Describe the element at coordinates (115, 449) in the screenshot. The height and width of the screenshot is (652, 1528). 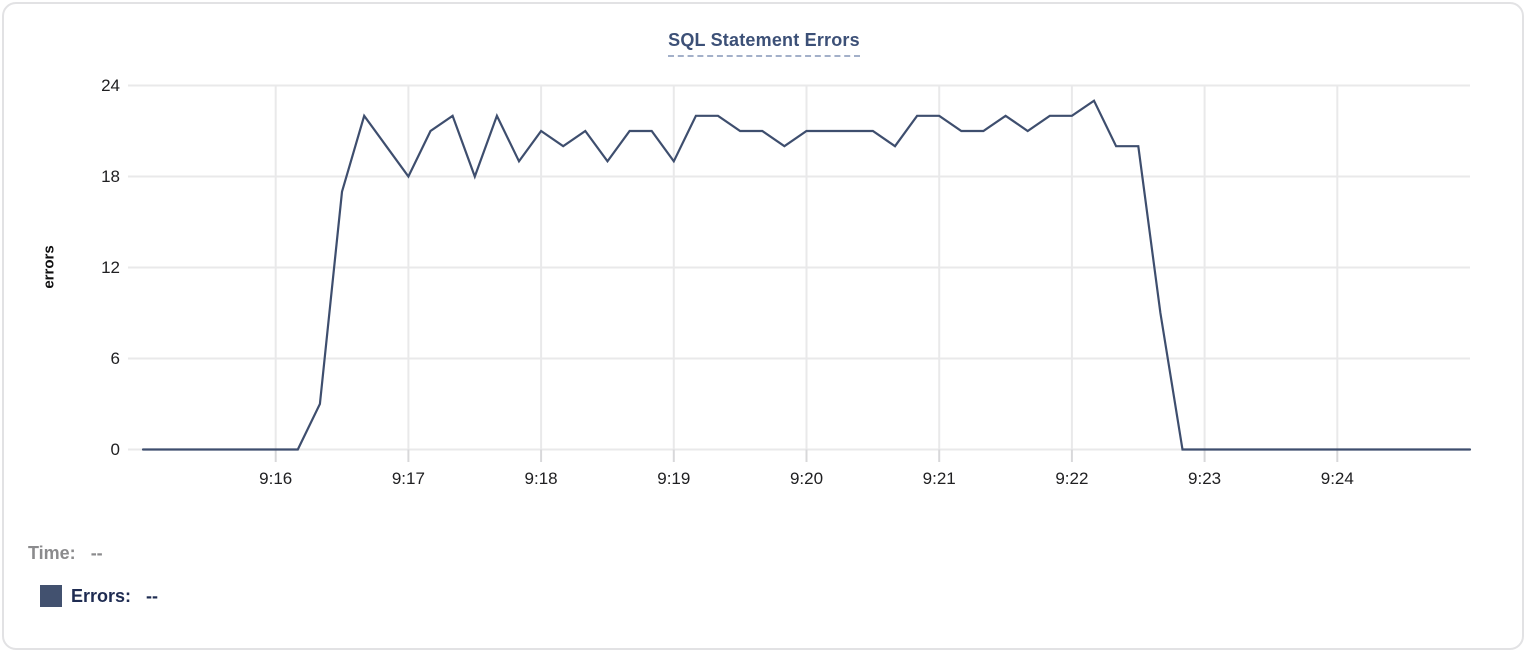
I see `y-tick-label: 0` at that location.